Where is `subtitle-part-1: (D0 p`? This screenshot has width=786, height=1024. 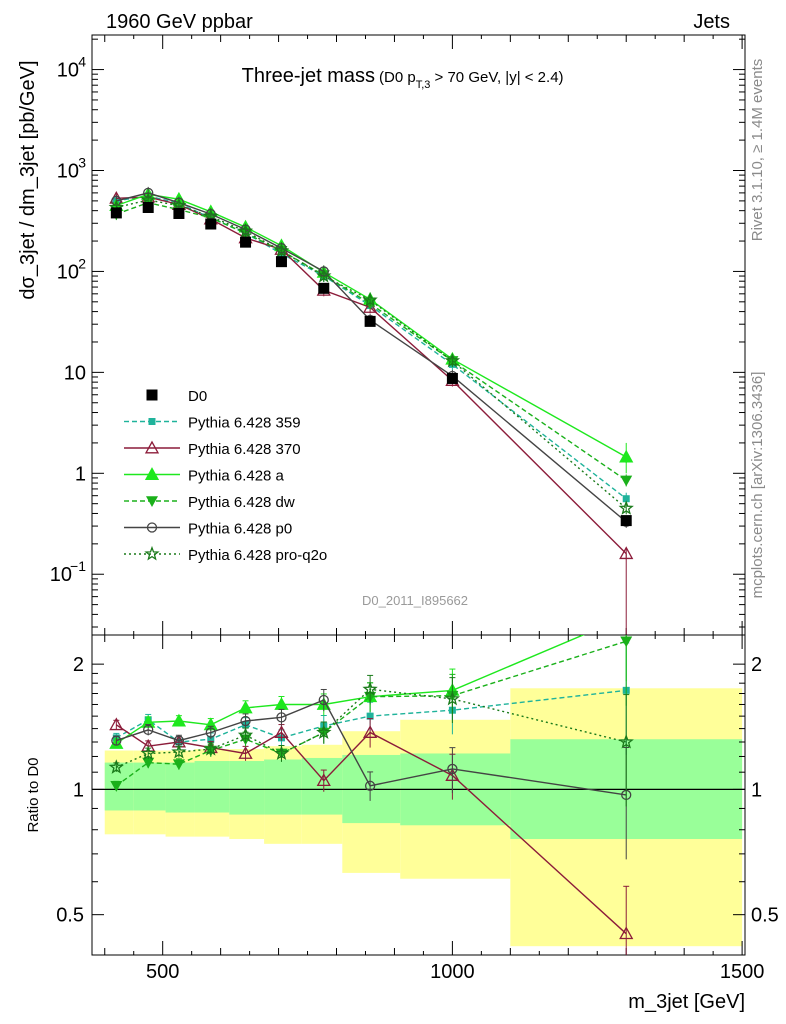 subtitle-part-1: (D0 p is located at coordinates (397, 77).